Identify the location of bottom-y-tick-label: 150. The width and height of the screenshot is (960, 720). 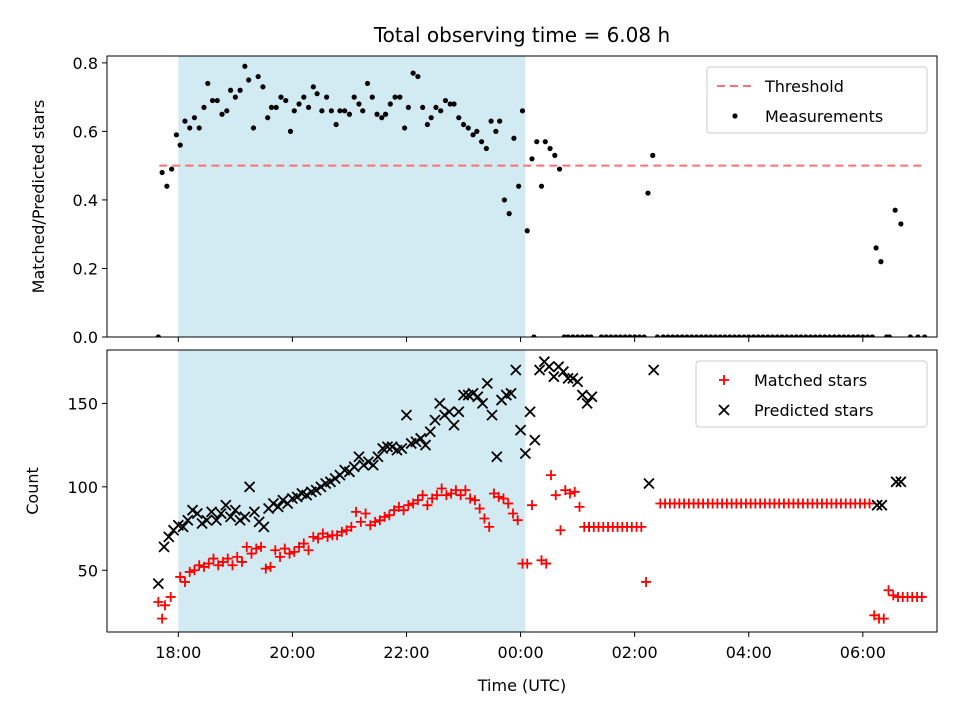
(82, 403).